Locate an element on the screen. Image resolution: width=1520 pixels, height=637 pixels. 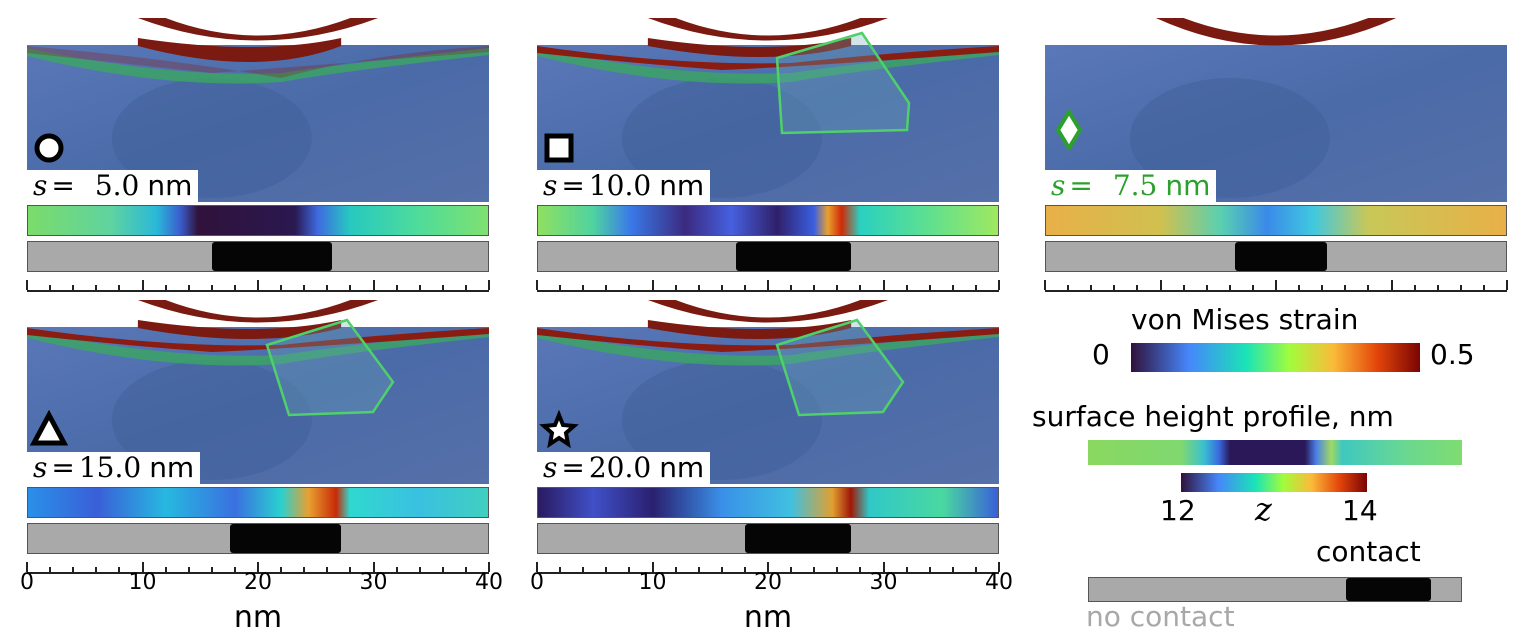
strain-colorbar-max: 0.5 is located at coordinates (1452, 354).